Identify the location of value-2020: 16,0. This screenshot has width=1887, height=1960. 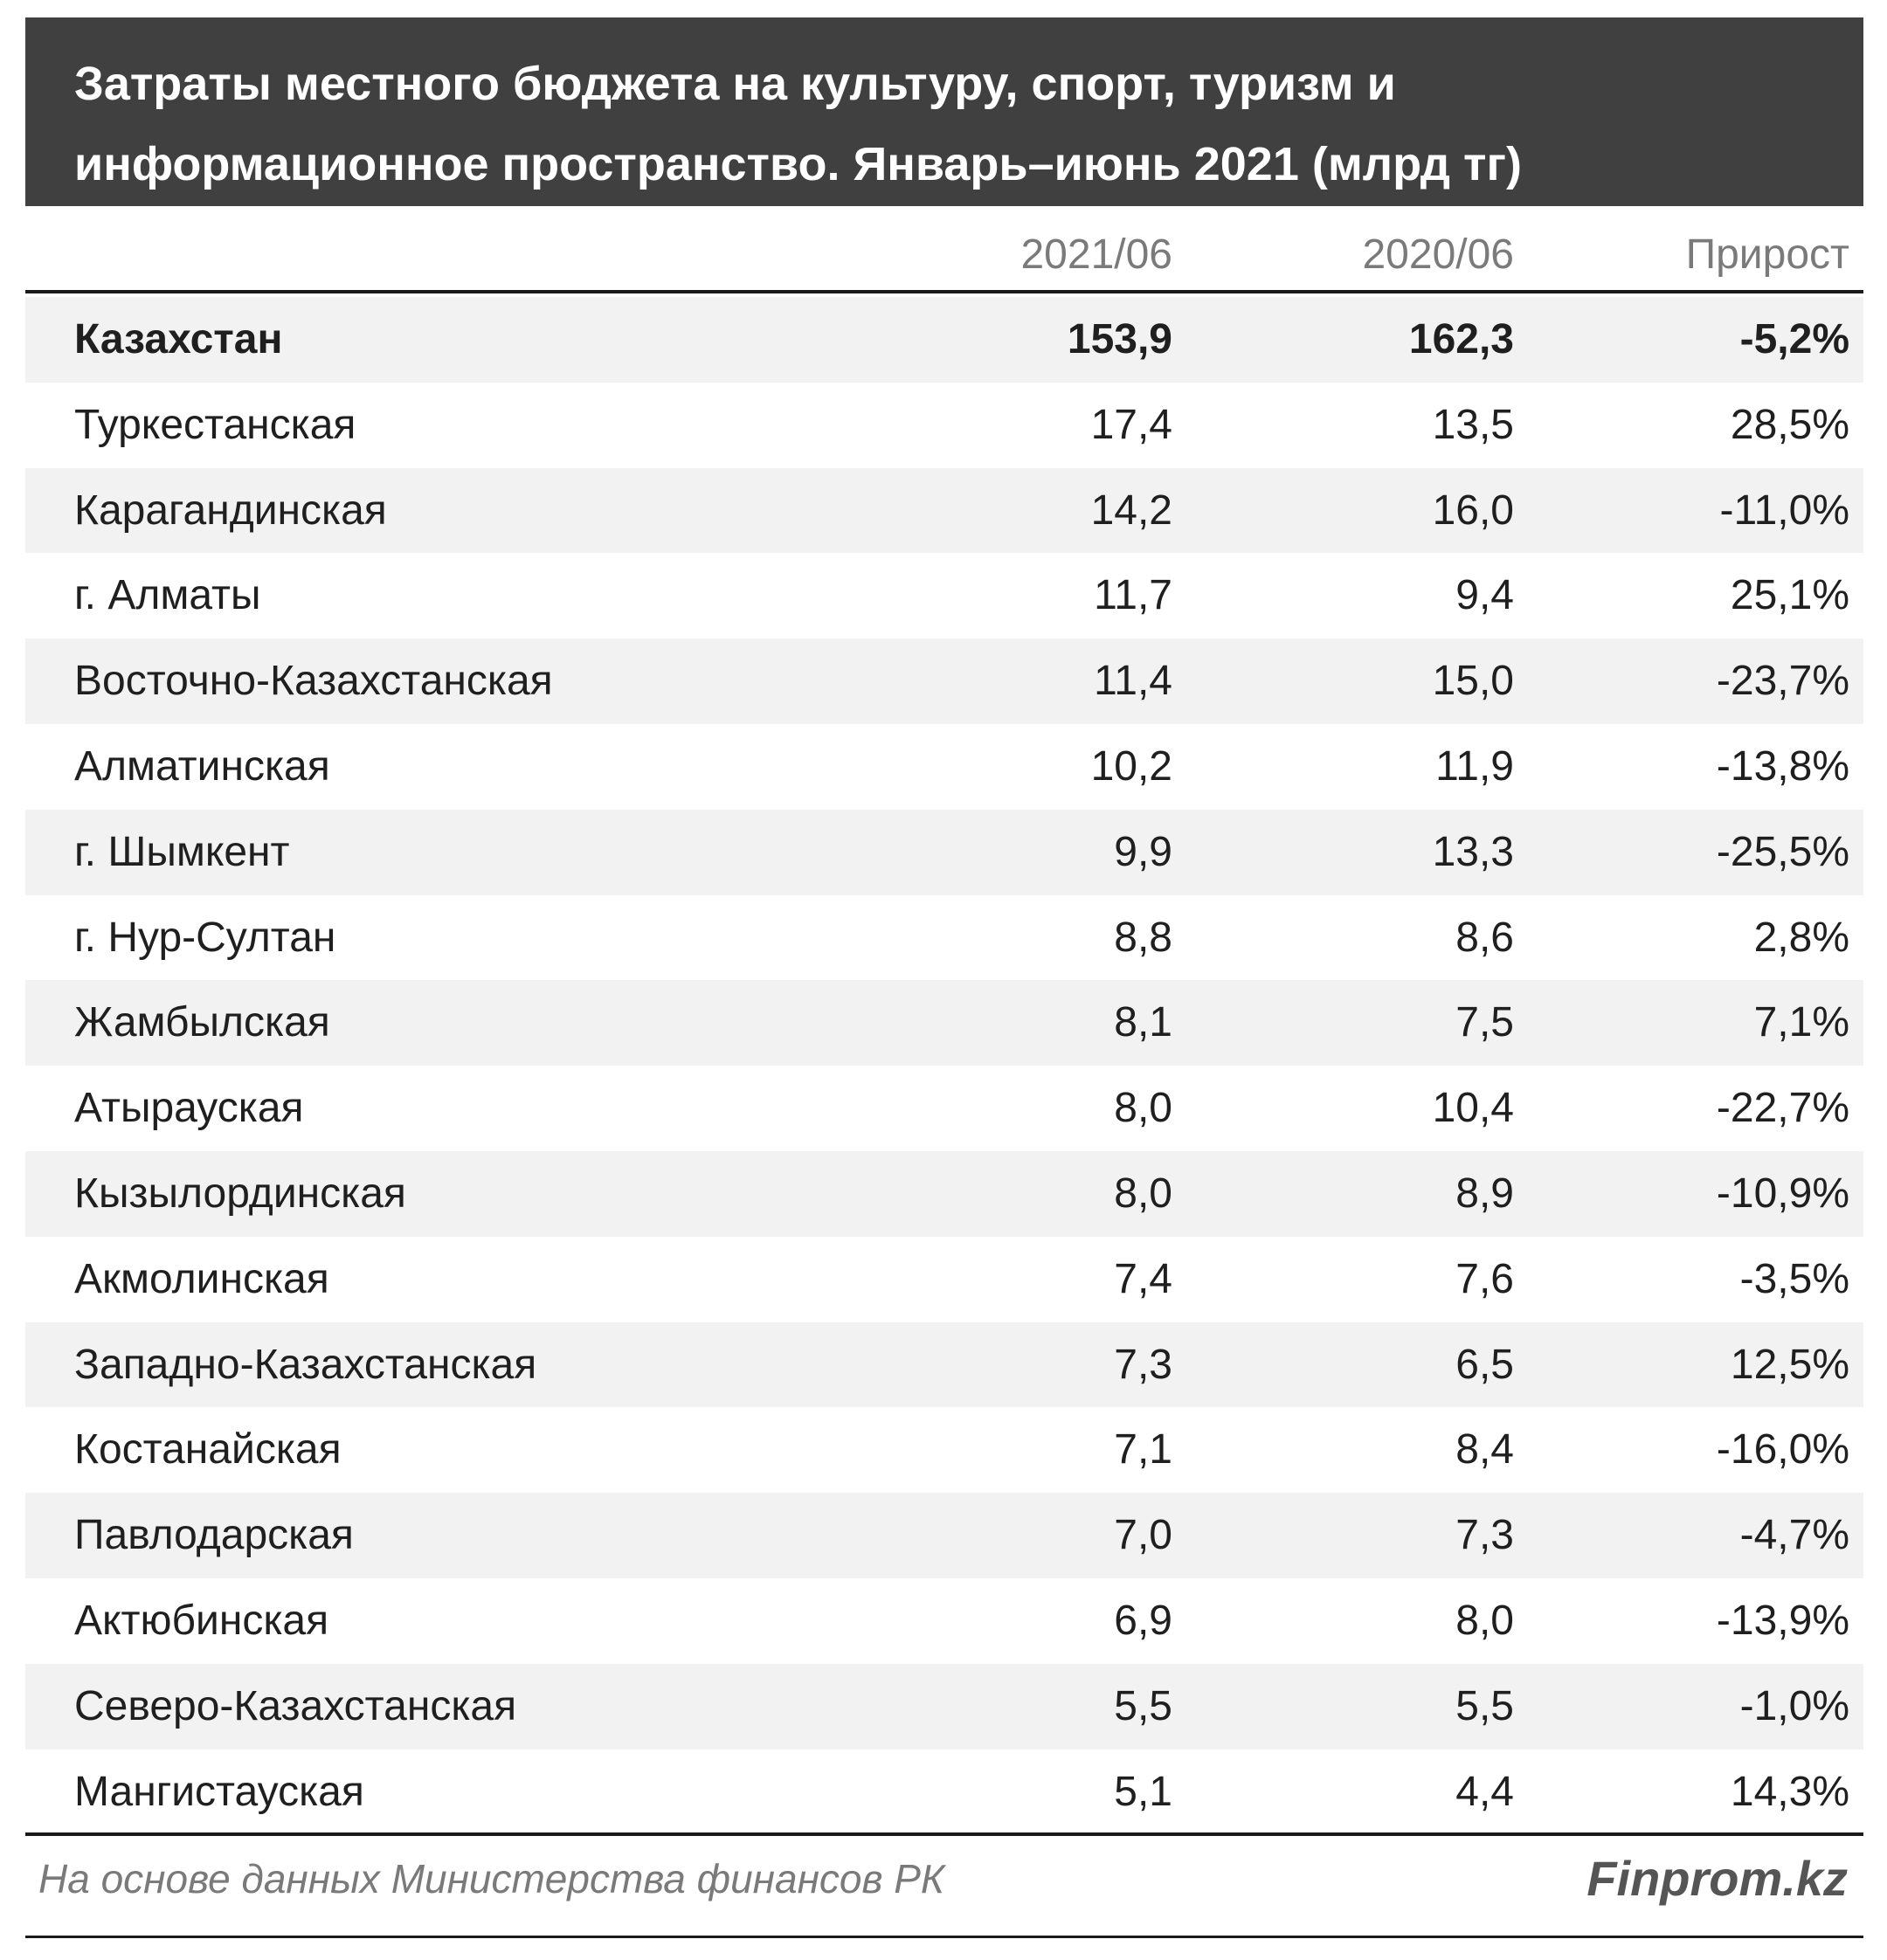
(1473, 510).